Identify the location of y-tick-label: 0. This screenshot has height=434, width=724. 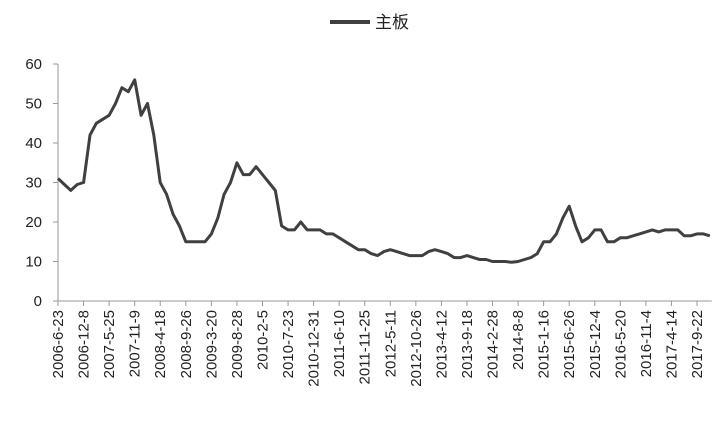
(38, 301).